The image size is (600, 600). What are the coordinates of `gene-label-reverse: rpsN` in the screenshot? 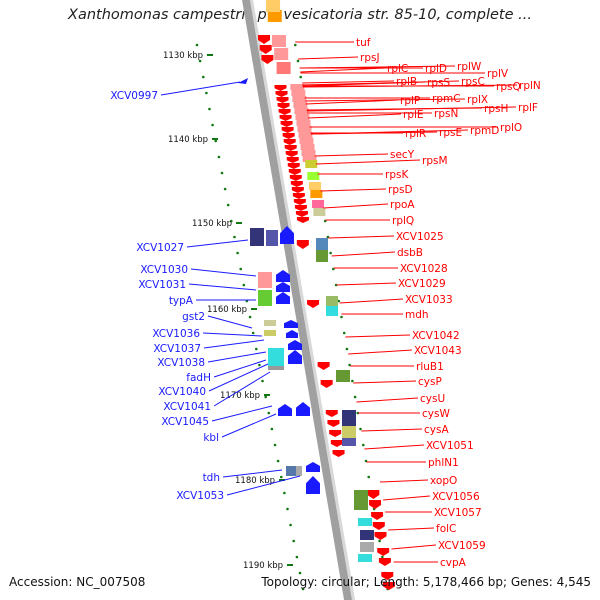 It's located at (446, 114).